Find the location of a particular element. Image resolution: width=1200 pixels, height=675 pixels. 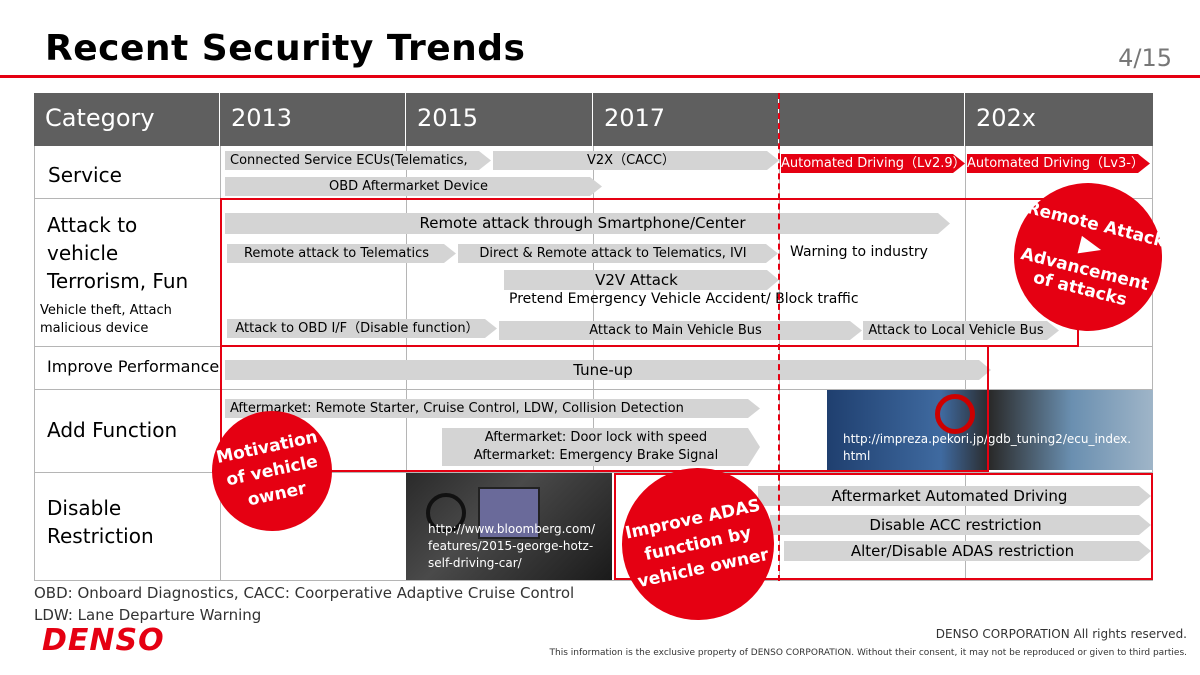

disable-highlight-box is located at coordinates (883, 526).